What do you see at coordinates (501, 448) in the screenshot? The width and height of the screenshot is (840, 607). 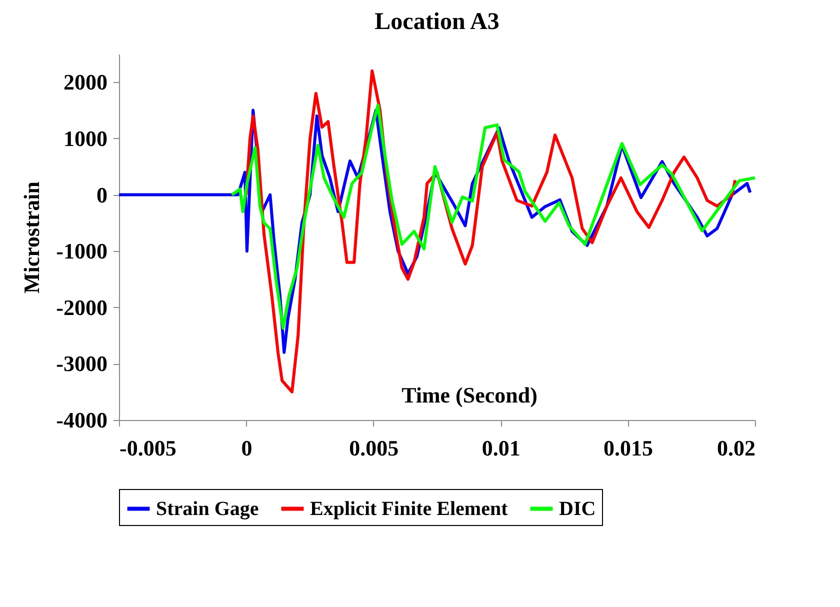 I see `x-tick-label: 0.01` at bounding box center [501, 448].